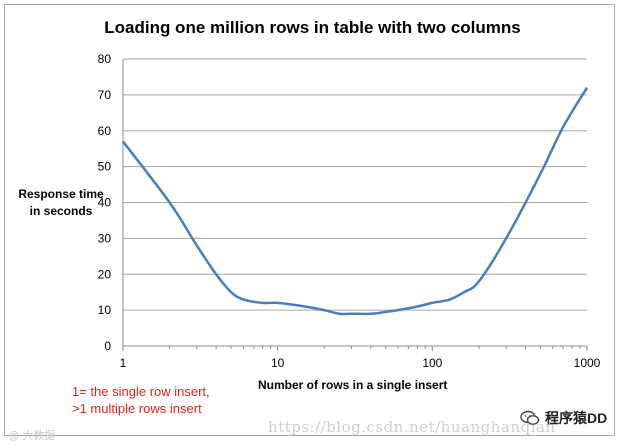  I want to click on watermark-brand: 程序猿DD, so click(563, 418).